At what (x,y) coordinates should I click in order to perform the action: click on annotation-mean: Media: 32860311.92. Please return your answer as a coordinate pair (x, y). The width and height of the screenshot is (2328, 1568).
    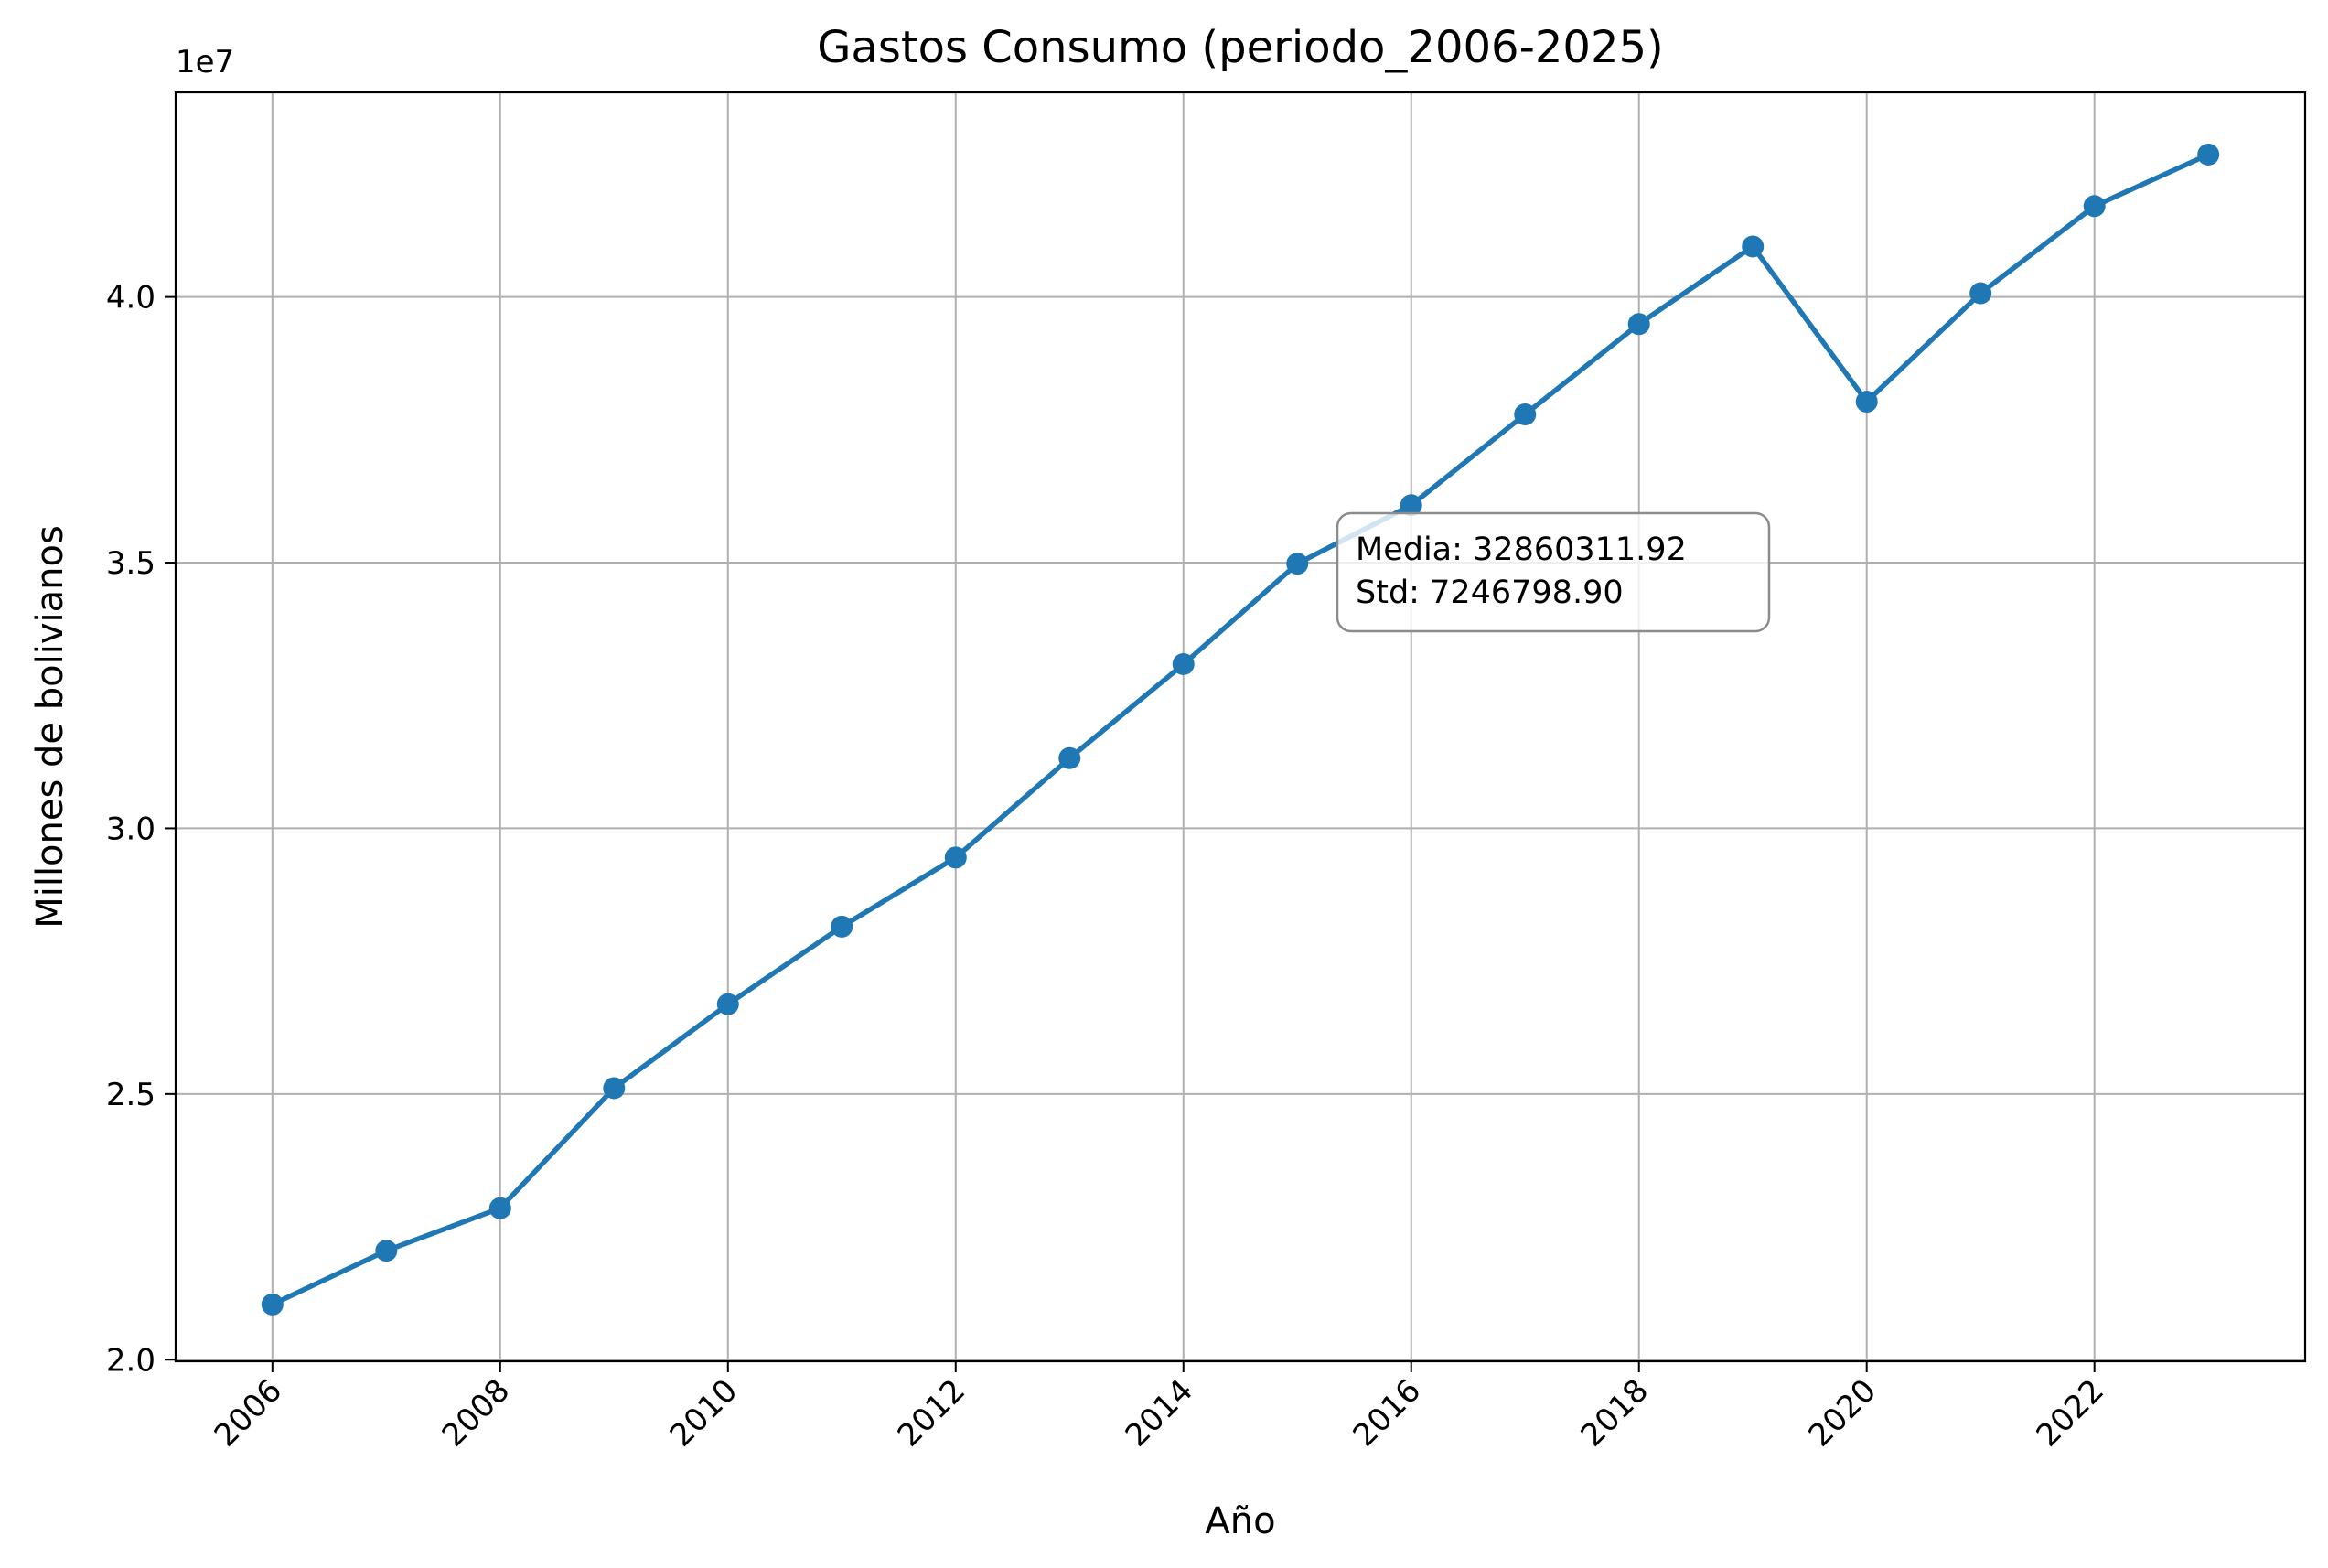
    Looking at the image, I should click on (1521, 550).